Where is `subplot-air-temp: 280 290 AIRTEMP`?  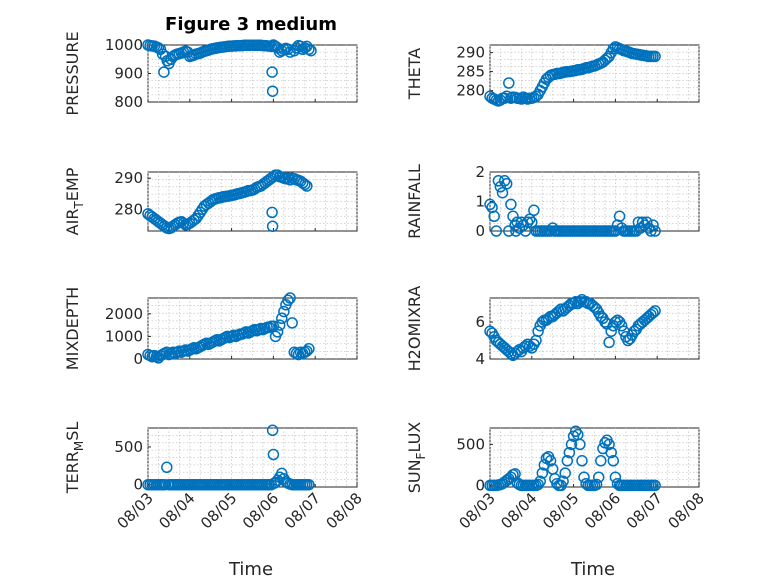 subplot-air-temp: 280 290 AIRTEMP is located at coordinates (210, 201).